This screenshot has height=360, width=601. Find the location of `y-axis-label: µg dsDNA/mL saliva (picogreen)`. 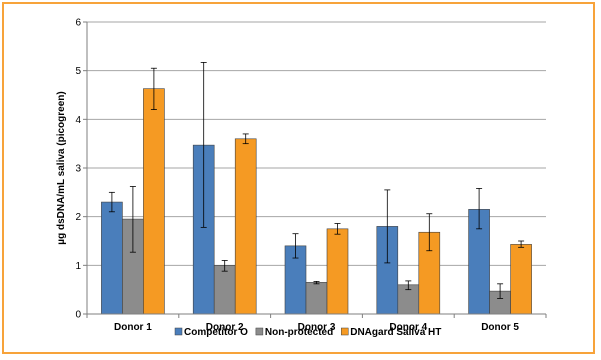

y-axis-label: µg dsDNA/mL saliva (picogreen) is located at coordinates (61, 167).